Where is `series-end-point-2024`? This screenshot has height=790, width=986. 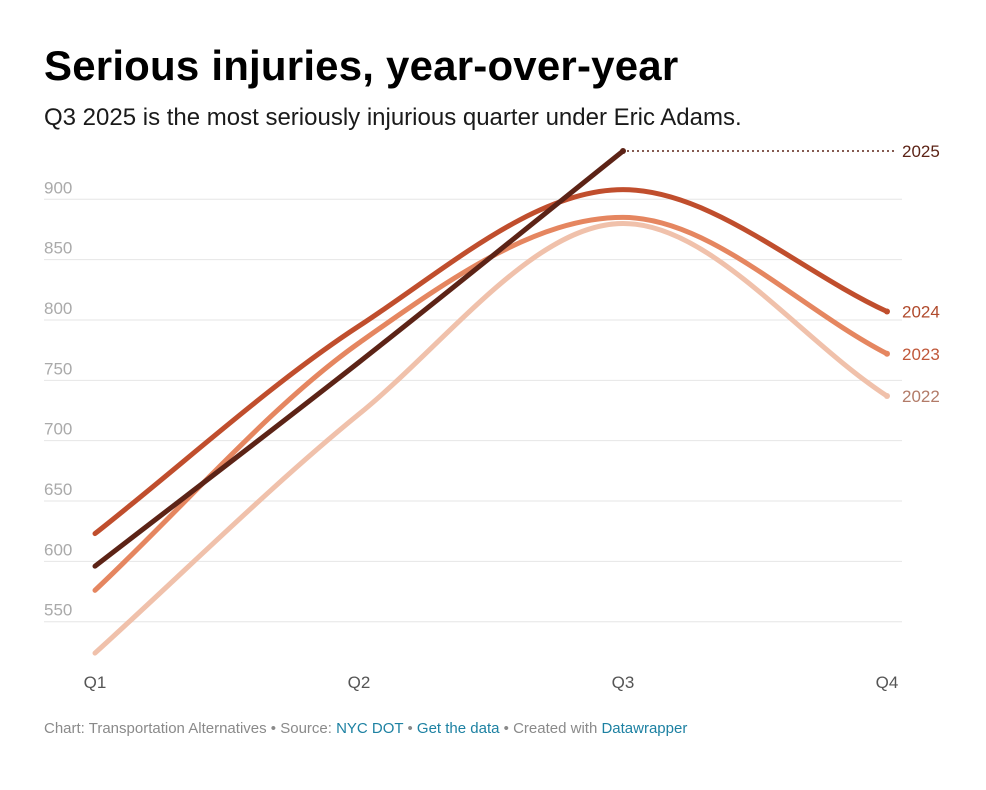 series-end-point-2024 is located at coordinates (887, 311).